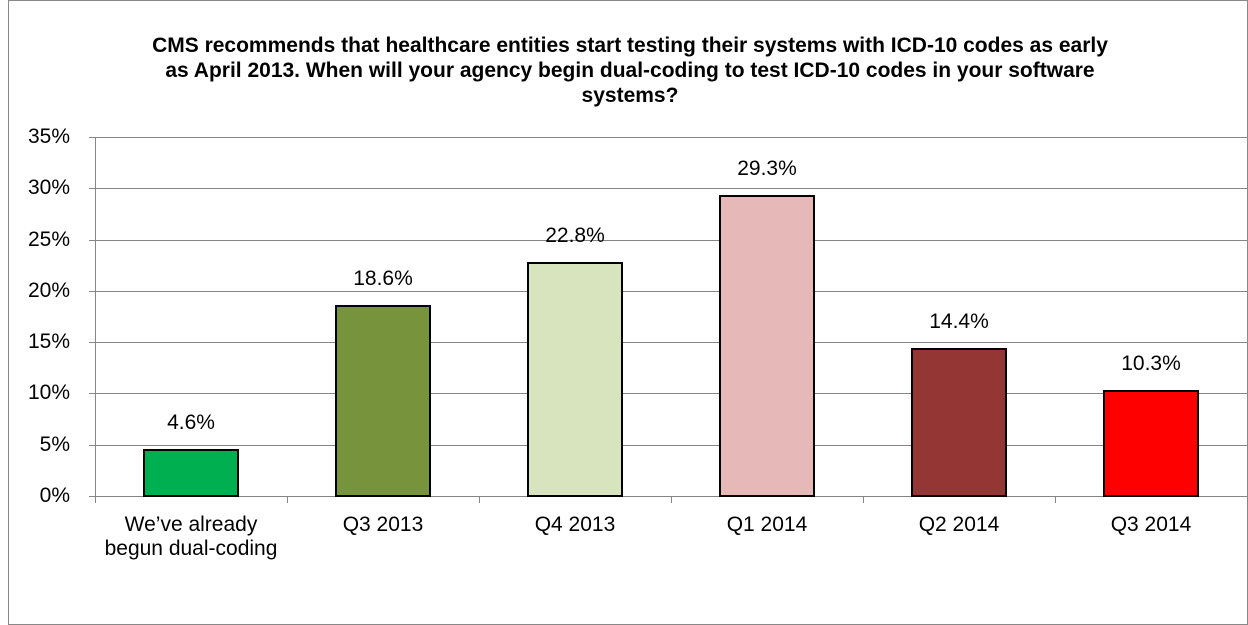  I want to click on y-tick-label: 5%, so click(54, 444).